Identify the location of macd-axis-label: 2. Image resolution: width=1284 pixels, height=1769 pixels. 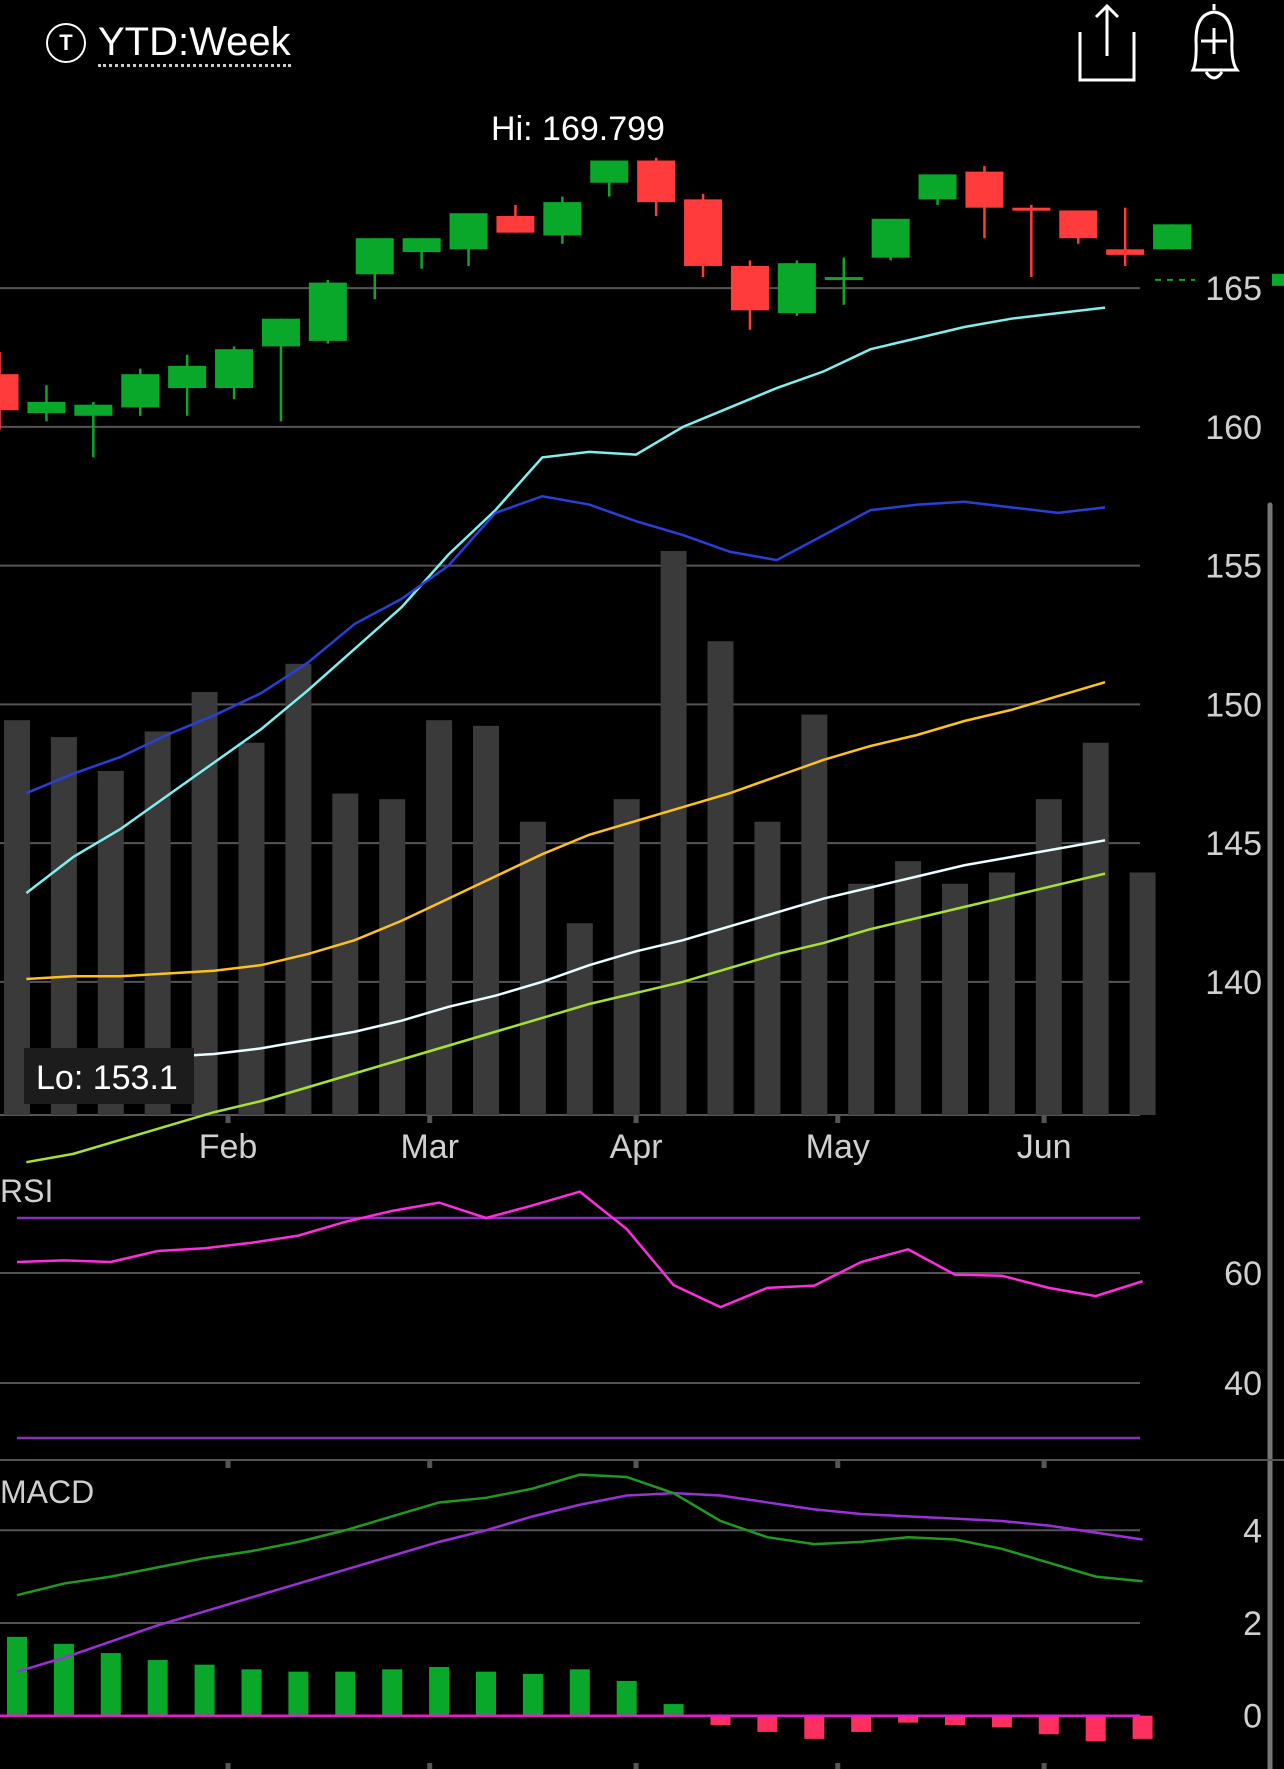
(1252, 1624).